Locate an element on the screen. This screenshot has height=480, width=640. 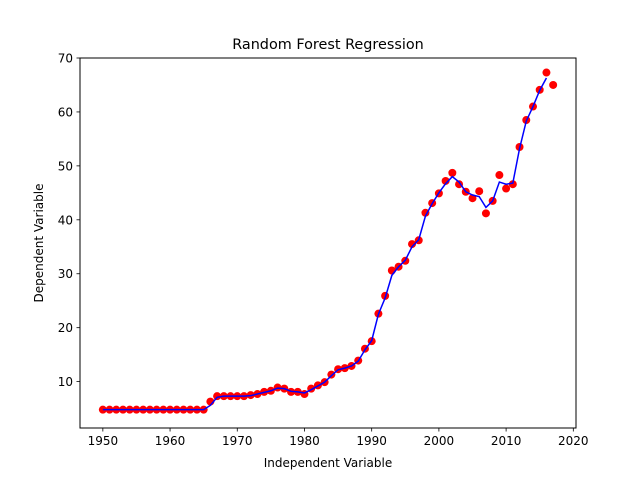
x-tick-label: 1990 is located at coordinates (371, 441).